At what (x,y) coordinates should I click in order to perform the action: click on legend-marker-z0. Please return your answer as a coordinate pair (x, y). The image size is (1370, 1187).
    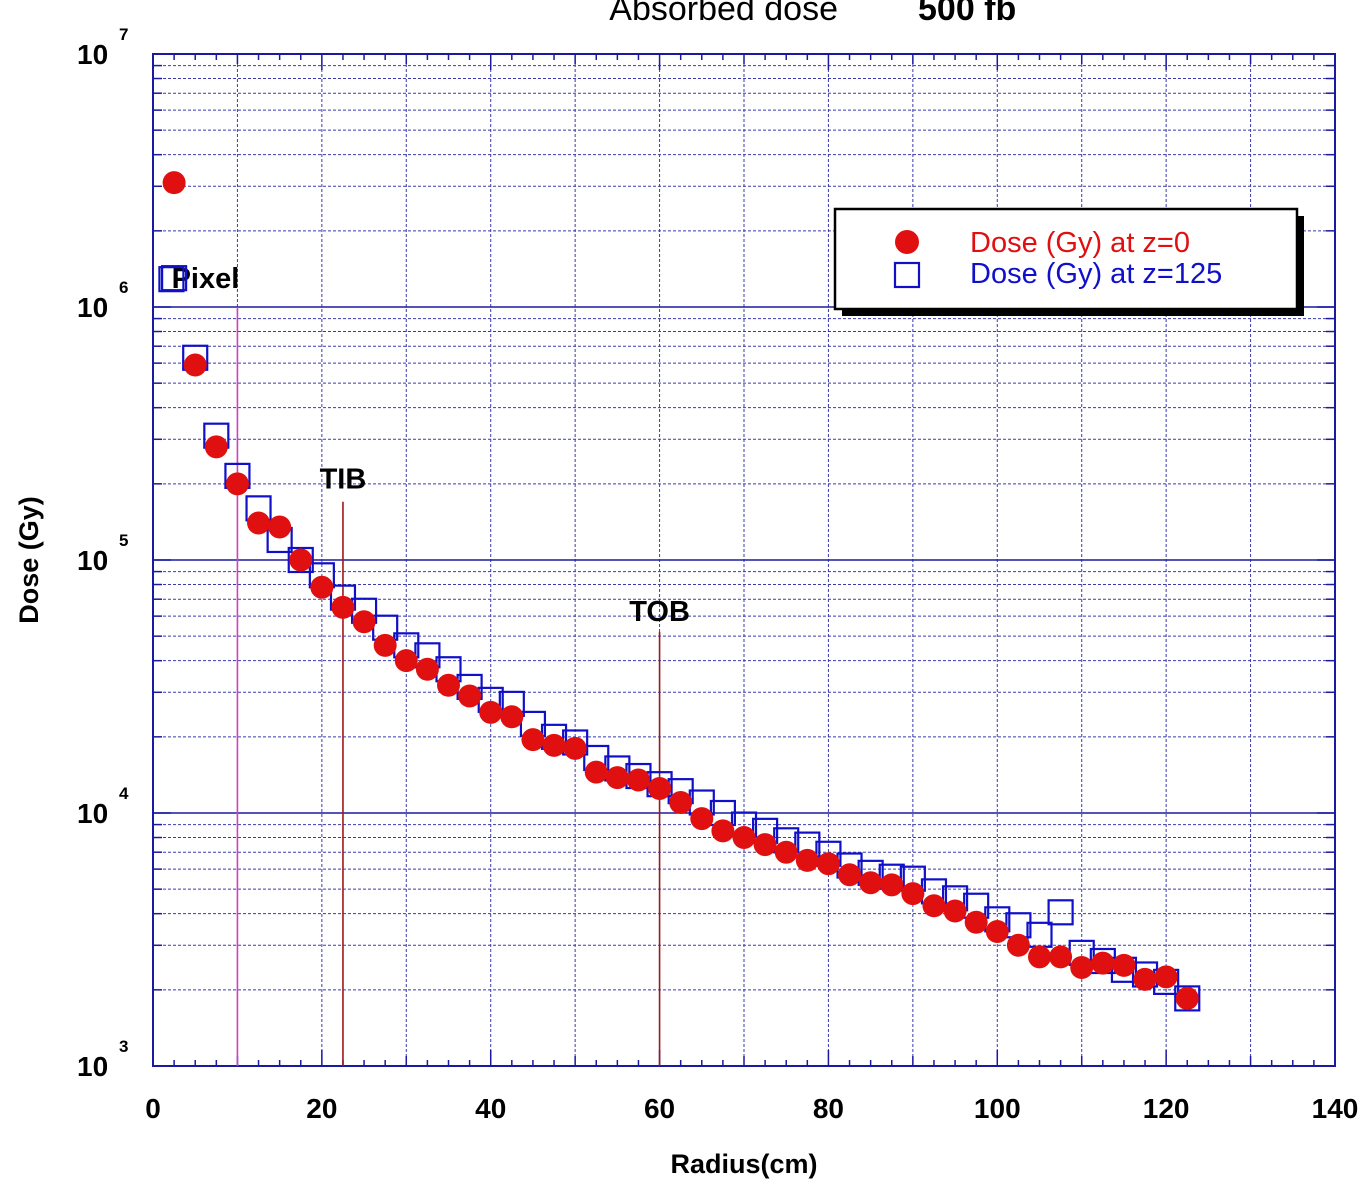
    Looking at the image, I should click on (907, 242).